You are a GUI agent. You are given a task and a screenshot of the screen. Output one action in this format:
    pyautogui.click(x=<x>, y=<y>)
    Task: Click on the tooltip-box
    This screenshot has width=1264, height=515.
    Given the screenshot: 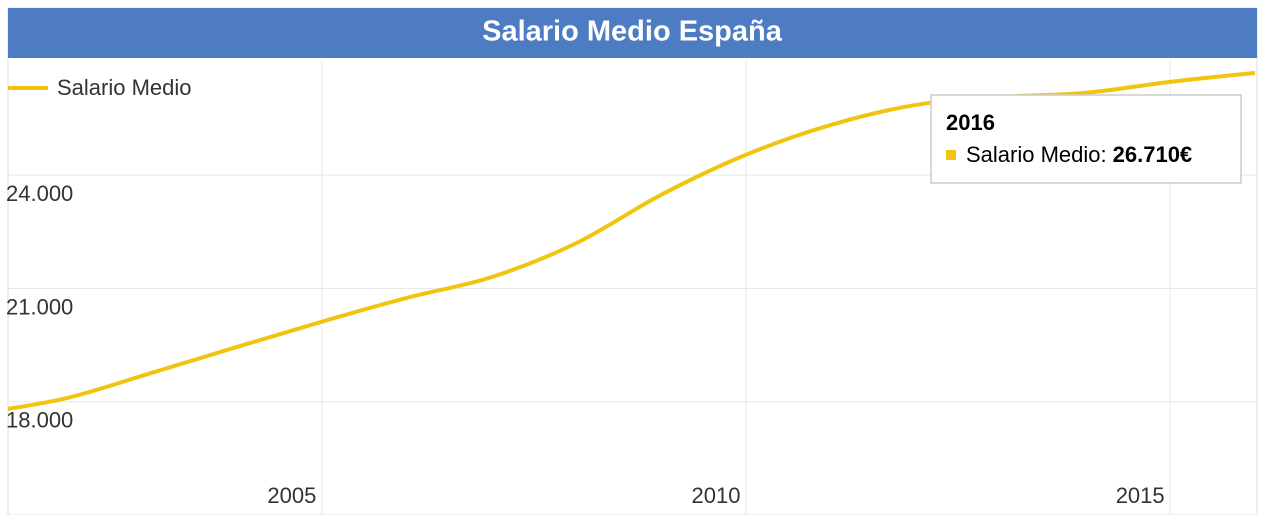 What is the action you would take?
    pyautogui.click(x=1086, y=139)
    